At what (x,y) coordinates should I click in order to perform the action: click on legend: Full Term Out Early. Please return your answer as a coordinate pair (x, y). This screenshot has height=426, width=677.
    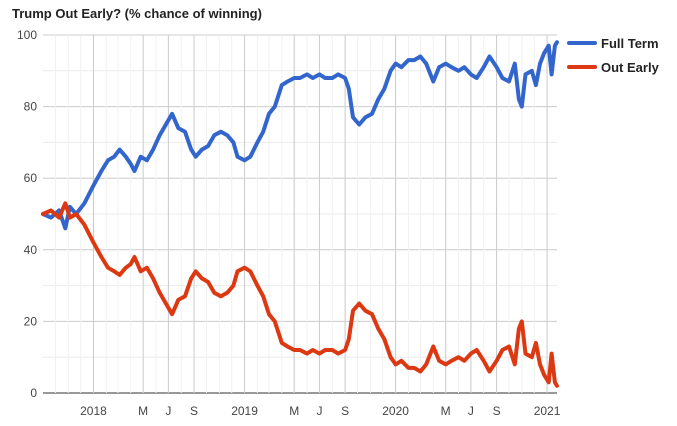
    Looking at the image, I should click on (613, 55).